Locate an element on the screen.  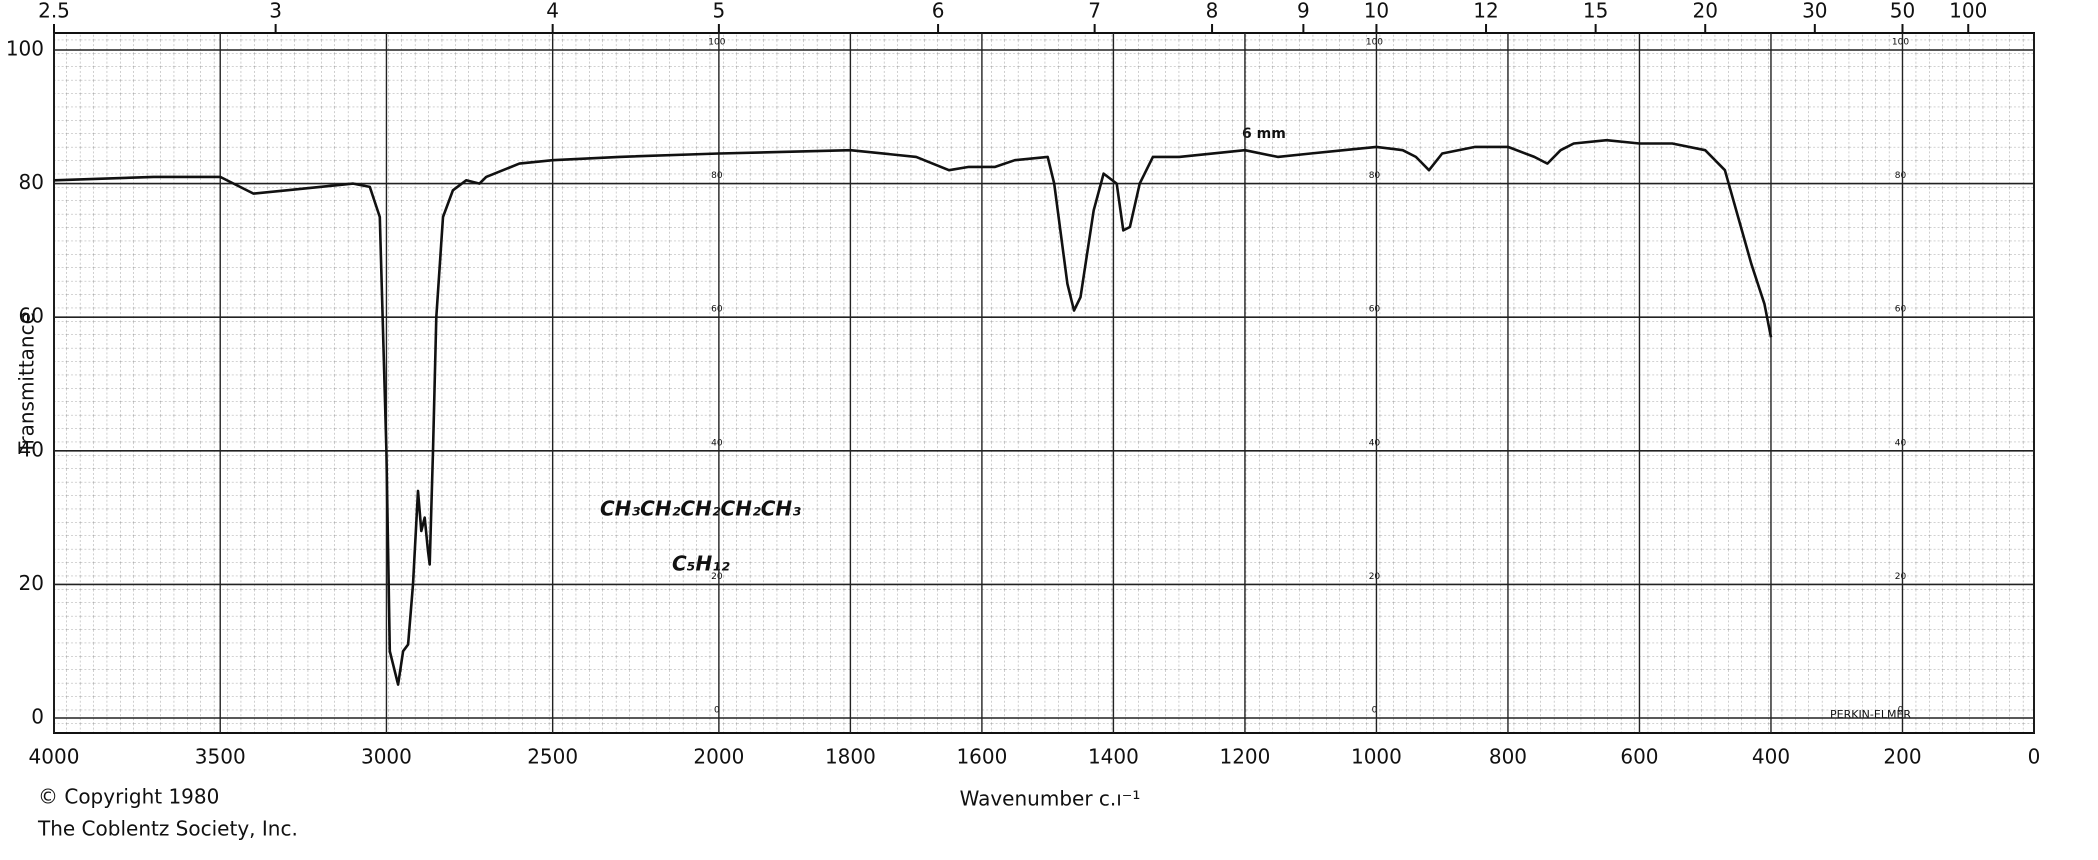
x-tick-label: 1000 is located at coordinates (1376, 757).